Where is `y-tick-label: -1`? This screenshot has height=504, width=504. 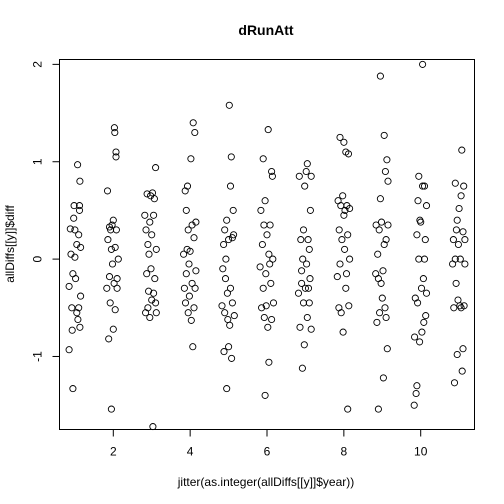
y-tick-label: -1 is located at coordinates (38, 356).